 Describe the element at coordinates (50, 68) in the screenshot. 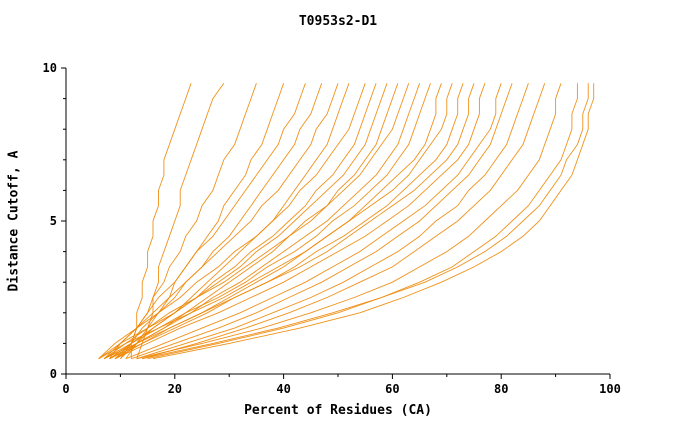

I see `y-tick-label: 10` at that location.